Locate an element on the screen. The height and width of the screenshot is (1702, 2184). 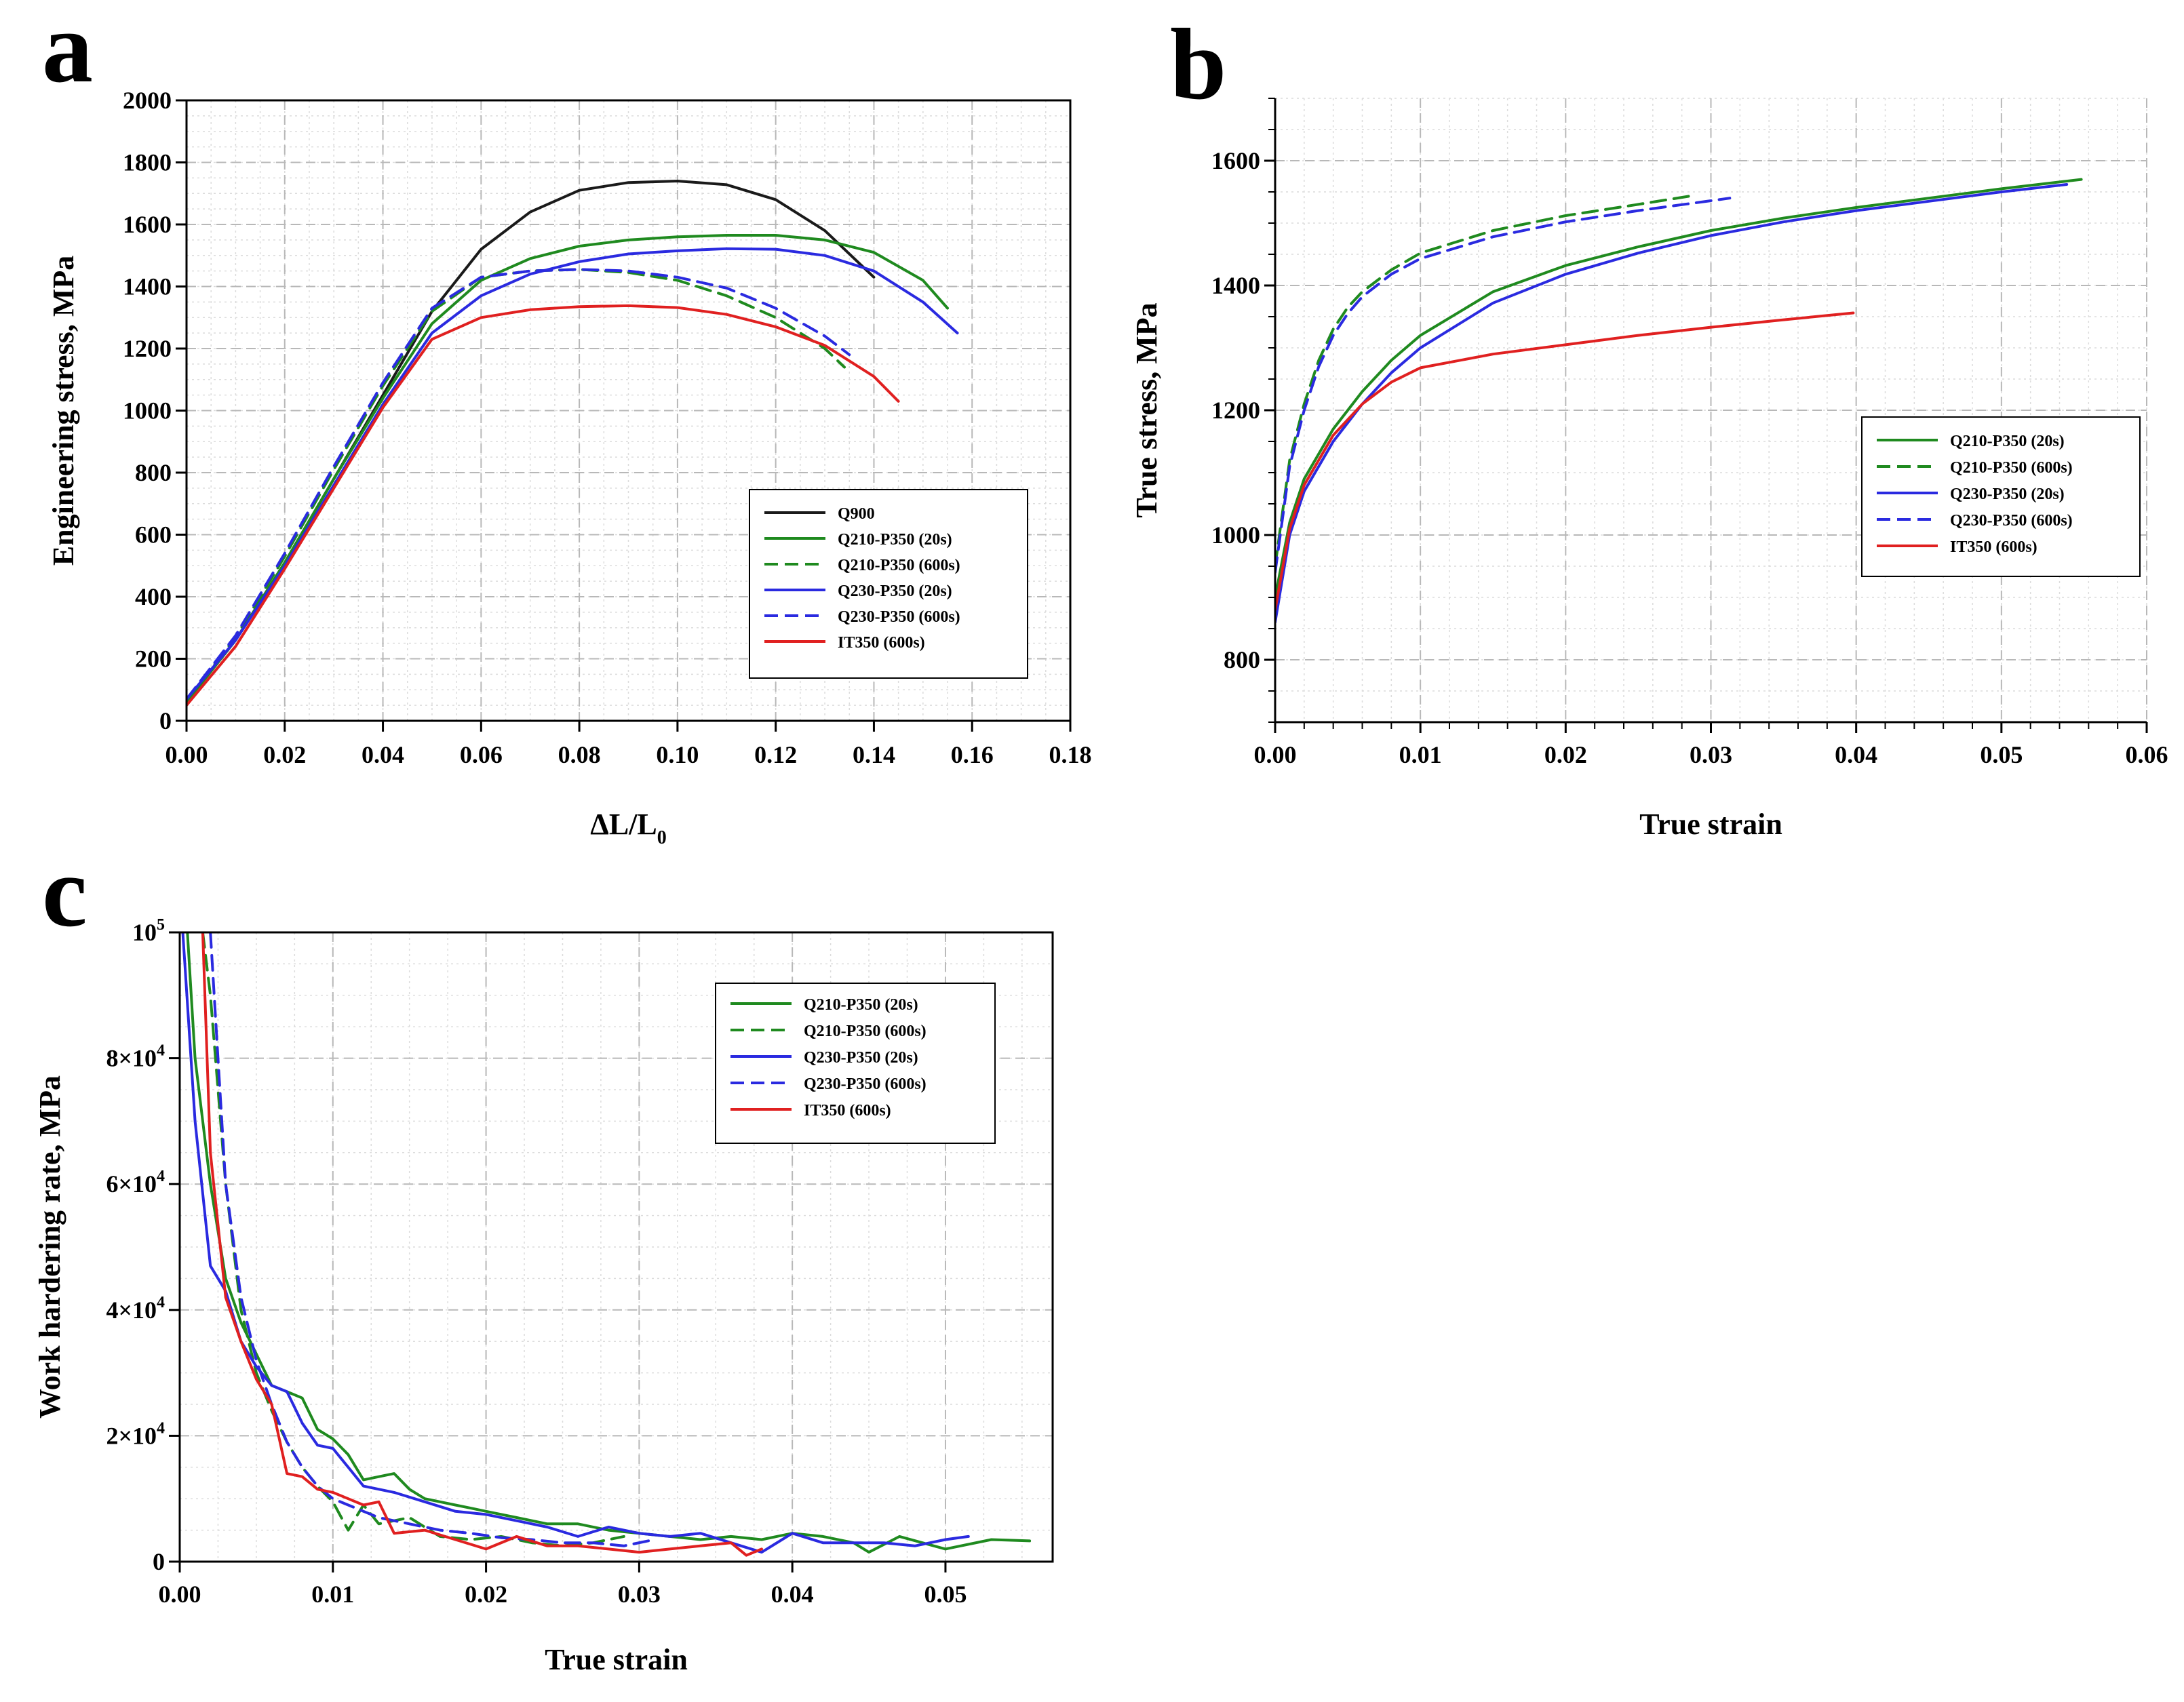
y-tick-exponent: 5 is located at coordinates (161, 925).